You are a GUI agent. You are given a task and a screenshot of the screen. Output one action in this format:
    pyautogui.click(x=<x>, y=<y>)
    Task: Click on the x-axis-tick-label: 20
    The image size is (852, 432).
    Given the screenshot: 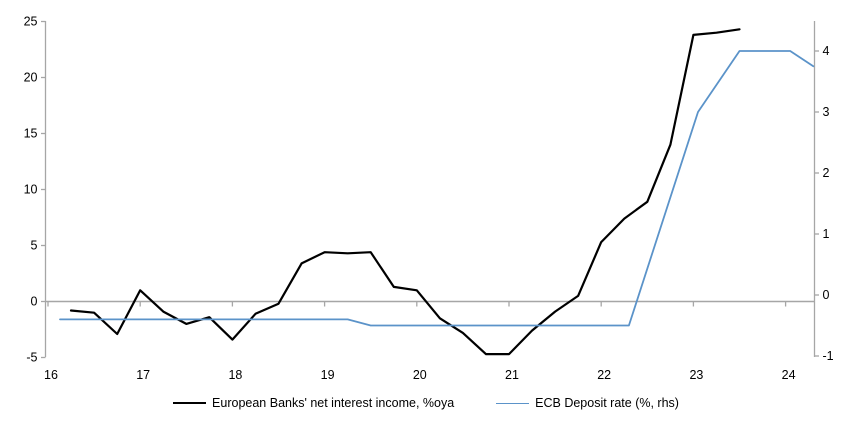 What is the action you would take?
    pyautogui.click(x=420, y=375)
    